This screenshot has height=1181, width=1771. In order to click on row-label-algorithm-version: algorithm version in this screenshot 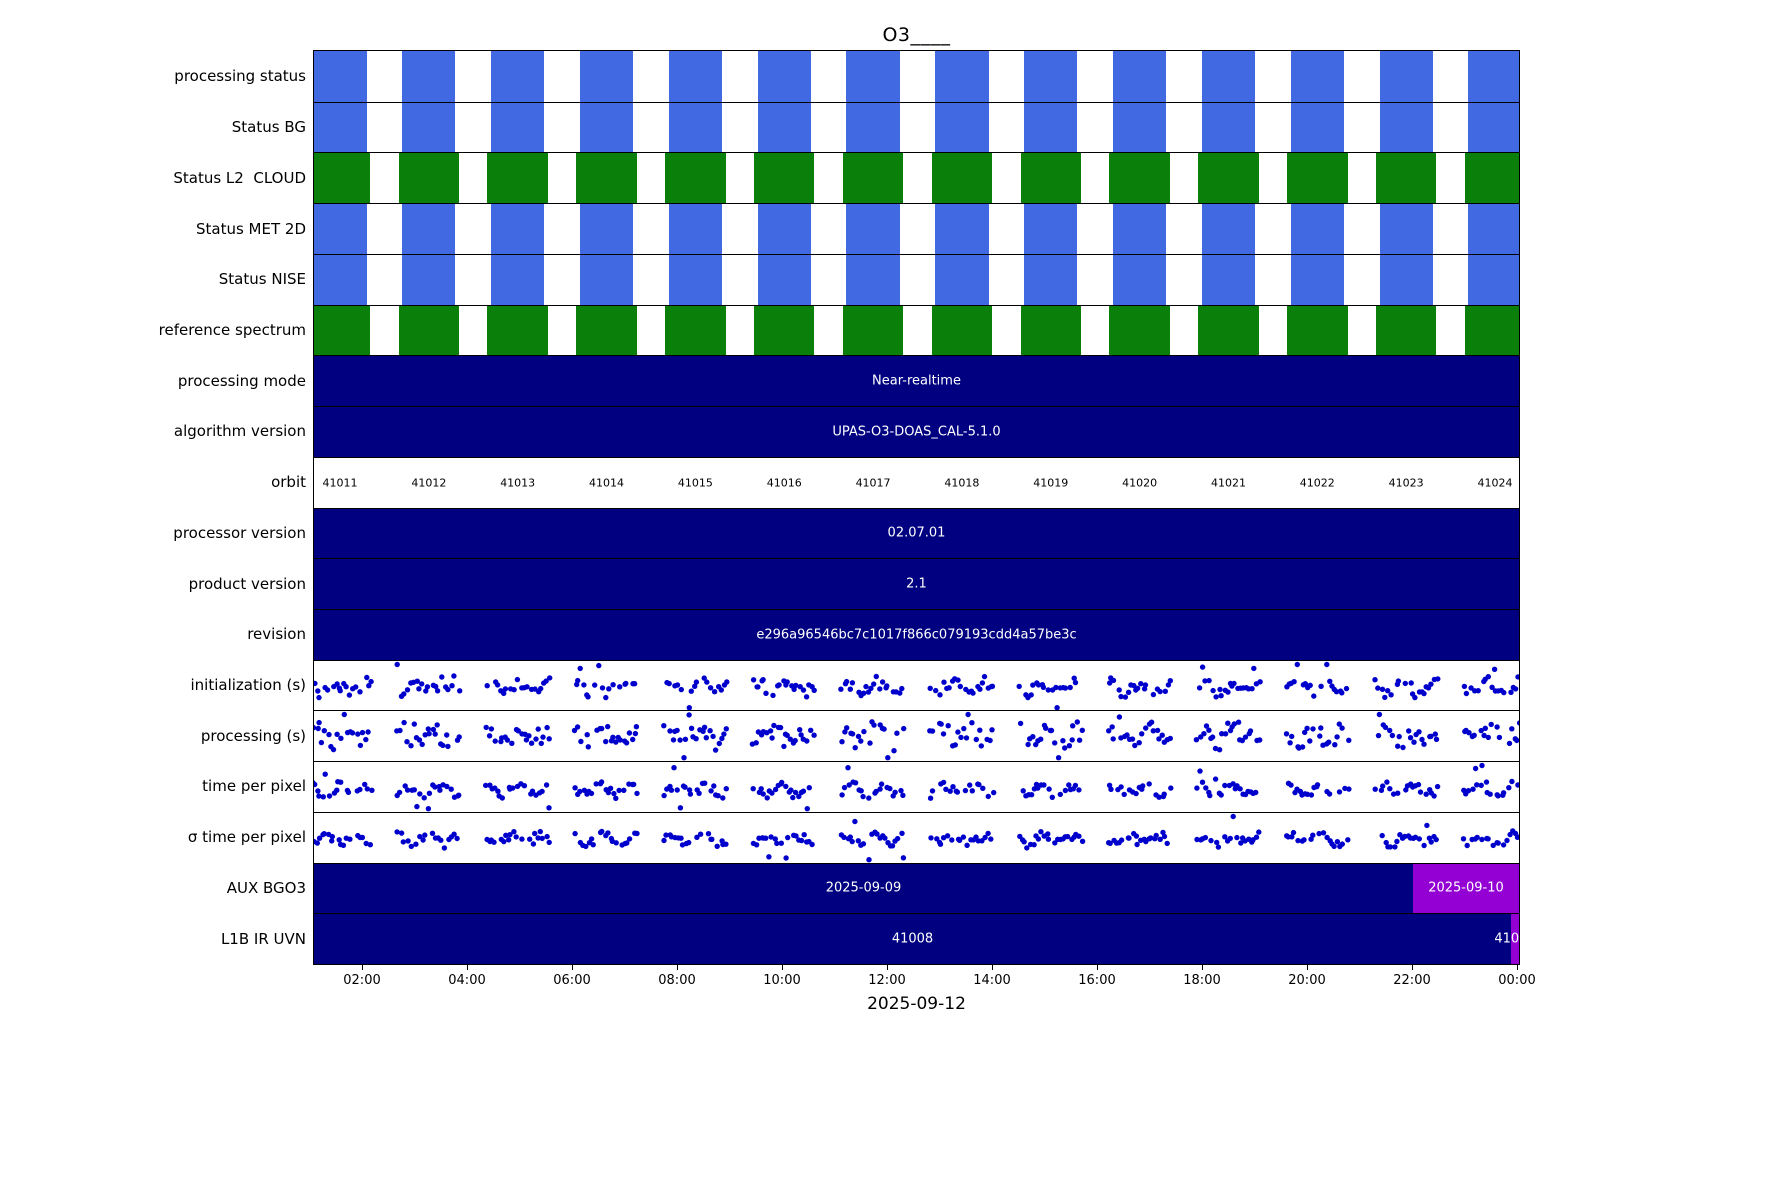, I will do `click(239, 431)`.